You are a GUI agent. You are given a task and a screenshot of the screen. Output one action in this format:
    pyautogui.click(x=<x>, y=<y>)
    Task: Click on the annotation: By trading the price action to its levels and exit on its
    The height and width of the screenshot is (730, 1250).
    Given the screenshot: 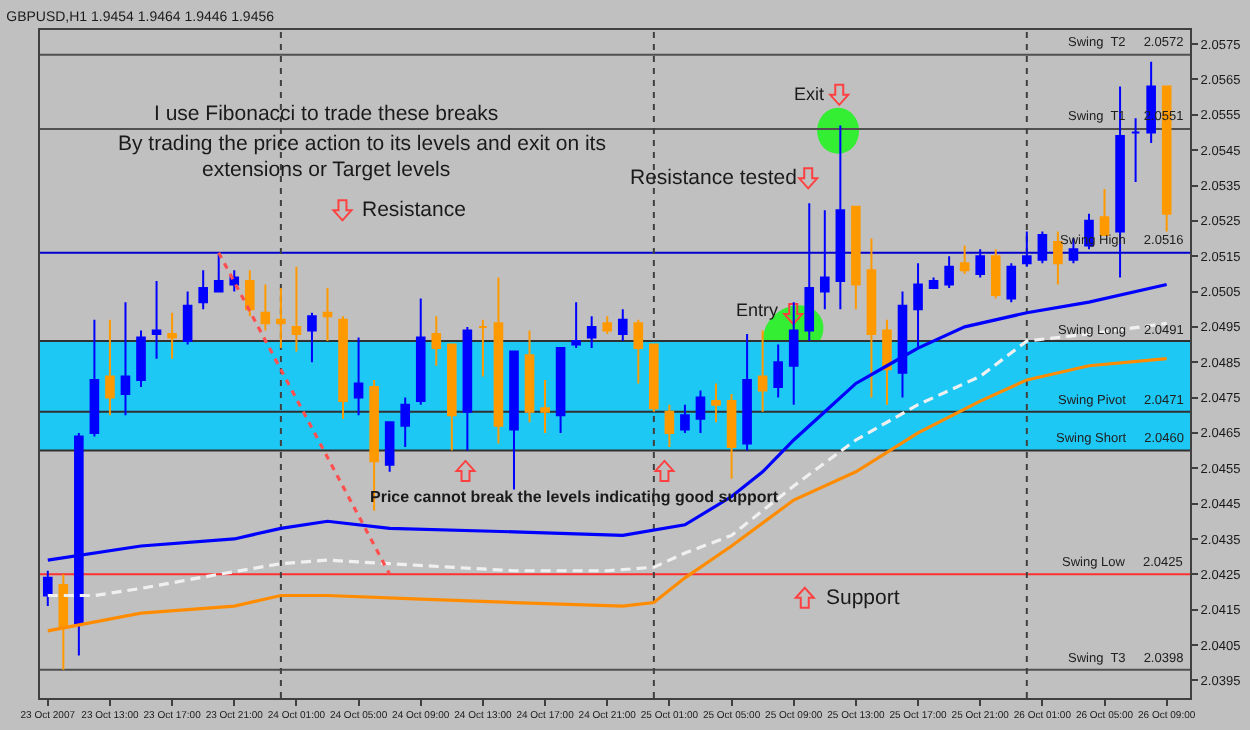 What is the action you would take?
    pyautogui.click(x=362, y=144)
    